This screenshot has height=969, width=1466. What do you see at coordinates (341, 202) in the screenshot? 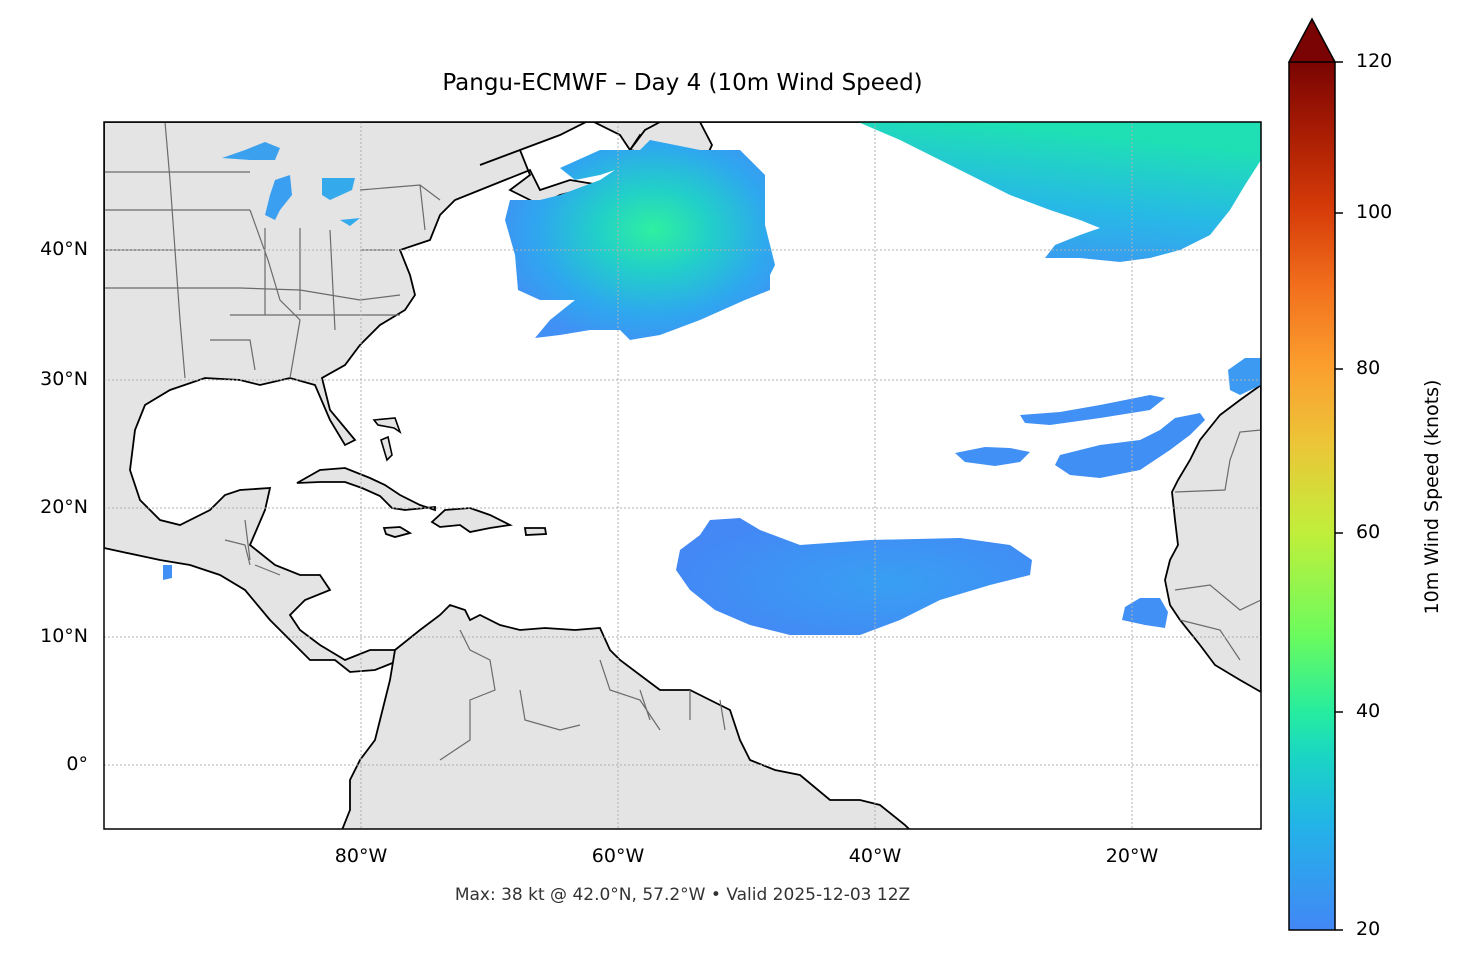
I see `wind-patch-great-lakes-huron` at bounding box center [341, 202].